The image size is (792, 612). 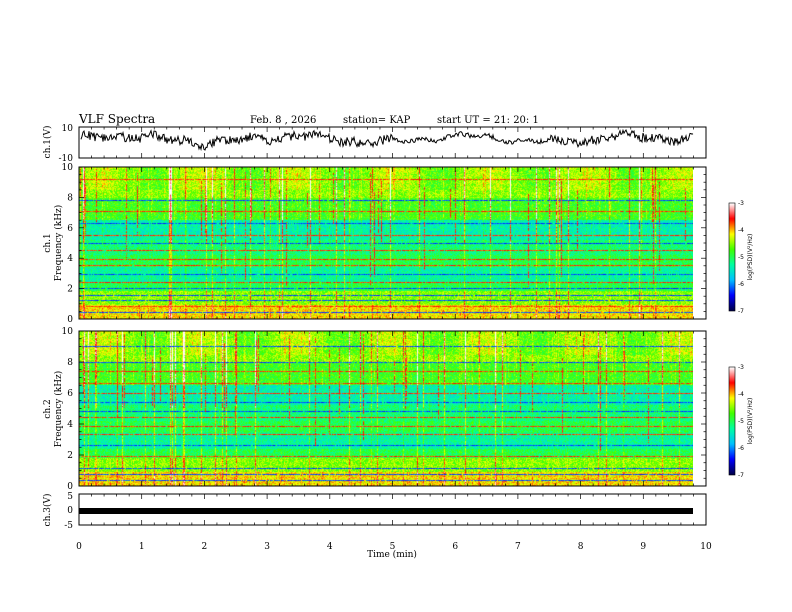 I want to click on time-axis-label: Time (min), so click(x=392, y=554).